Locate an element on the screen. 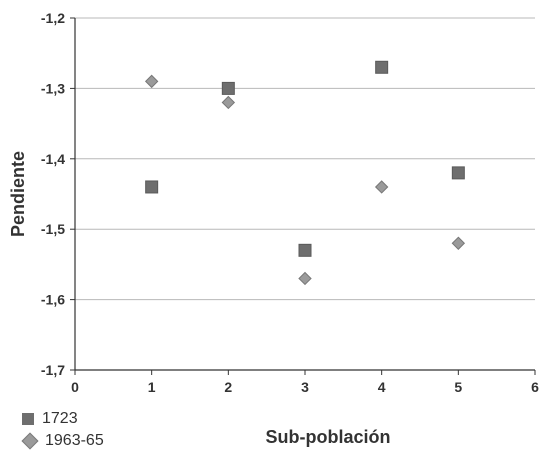  y-tick-labels: -1,2 -1,3 -1,4 -1,5 -1,6 -1,7 is located at coordinates (53, 194).